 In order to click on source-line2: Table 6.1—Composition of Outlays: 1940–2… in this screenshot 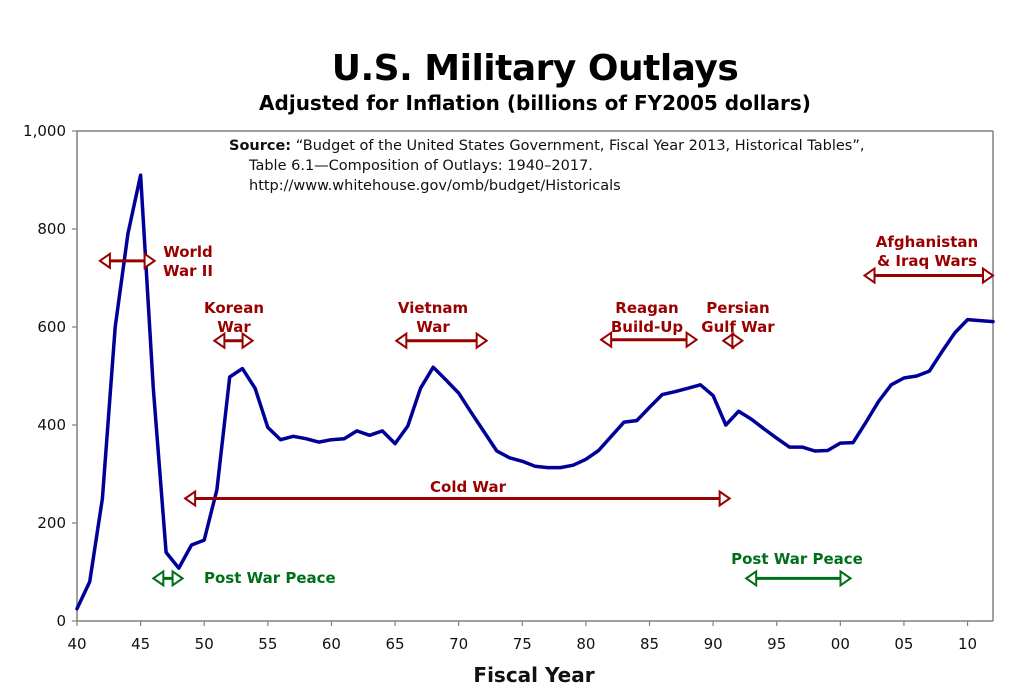, I will do `click(420, 166)`.